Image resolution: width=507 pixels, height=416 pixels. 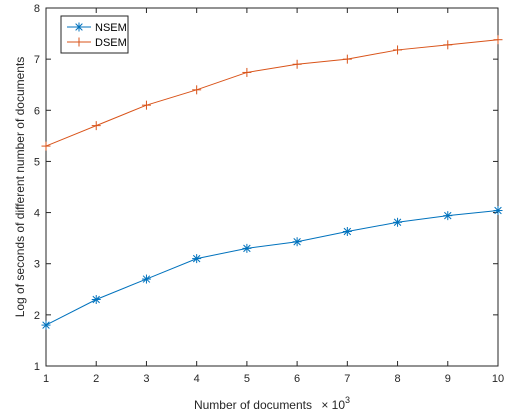 What do you see at coordinates (37, 60) in the screenshot?
I see `y-tick-label: 7` at bounding box center [37, 60].